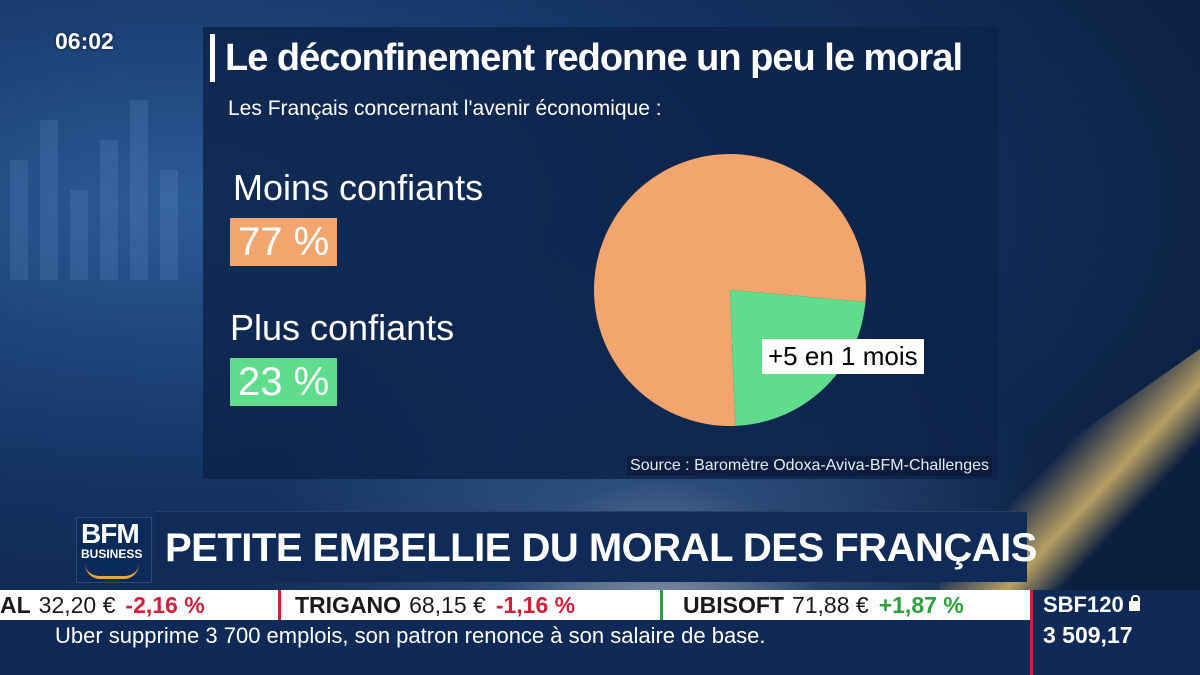 The height and width of the screenshot is (675, 1200). I want to click on index-name: SBF120, so click(1091, 605).